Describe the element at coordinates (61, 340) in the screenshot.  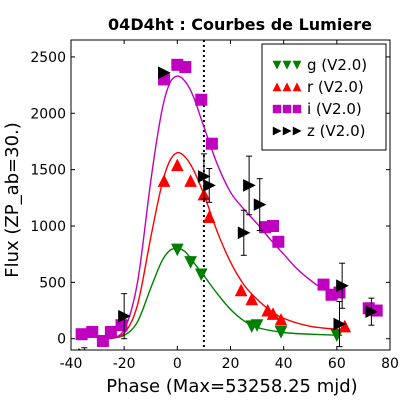
I see `y-tick-label: 0` at that location.